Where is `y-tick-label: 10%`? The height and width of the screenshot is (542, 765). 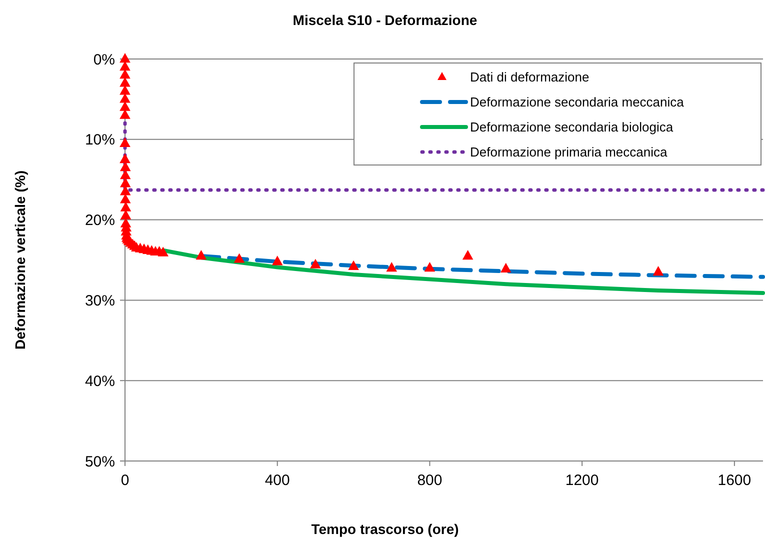
y-tick-label: 10% is located at coordinates (99, 140).